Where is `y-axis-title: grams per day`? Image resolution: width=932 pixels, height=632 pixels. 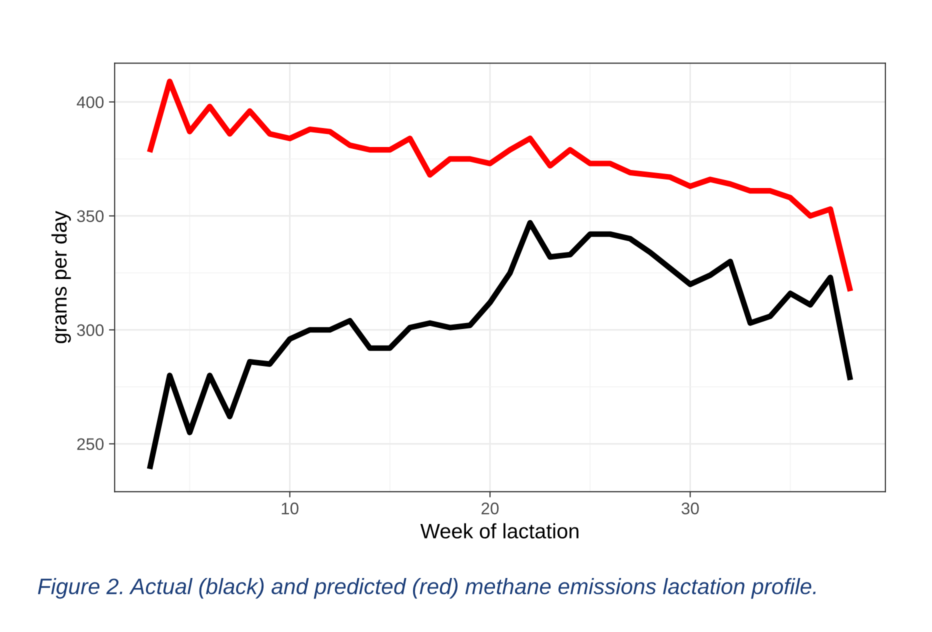 y-axis-title: grams per day is located at coordinates (61, 277).